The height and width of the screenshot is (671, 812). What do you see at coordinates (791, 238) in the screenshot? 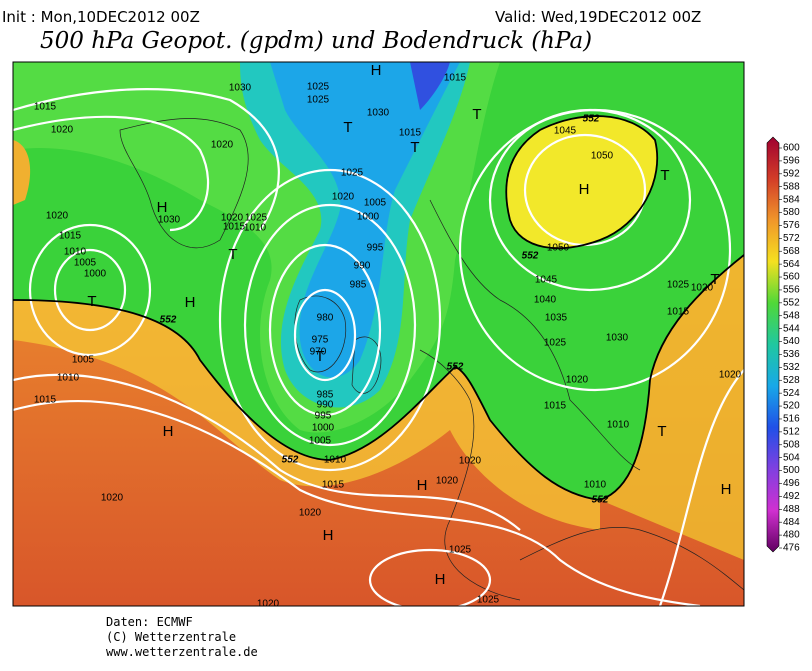
I see `colorbar-label: 572` at bounding box center [791, 238].